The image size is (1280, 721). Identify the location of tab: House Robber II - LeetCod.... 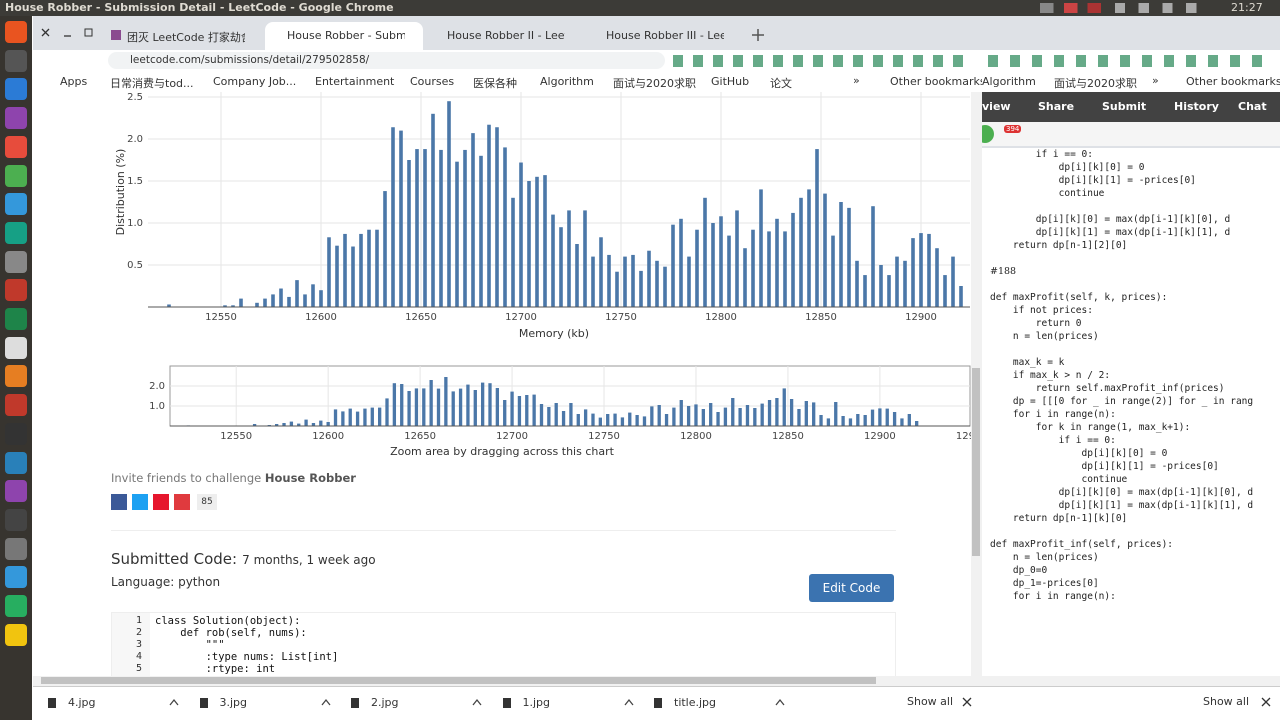
(502, 37).